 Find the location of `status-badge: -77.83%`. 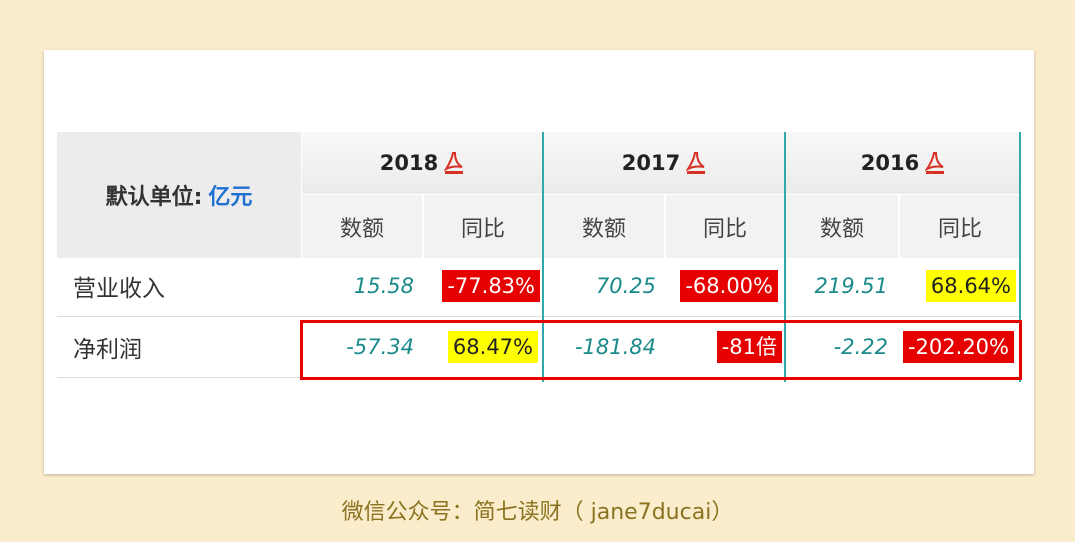

status-badge: -77.83% is located at coordinates (491, 286).